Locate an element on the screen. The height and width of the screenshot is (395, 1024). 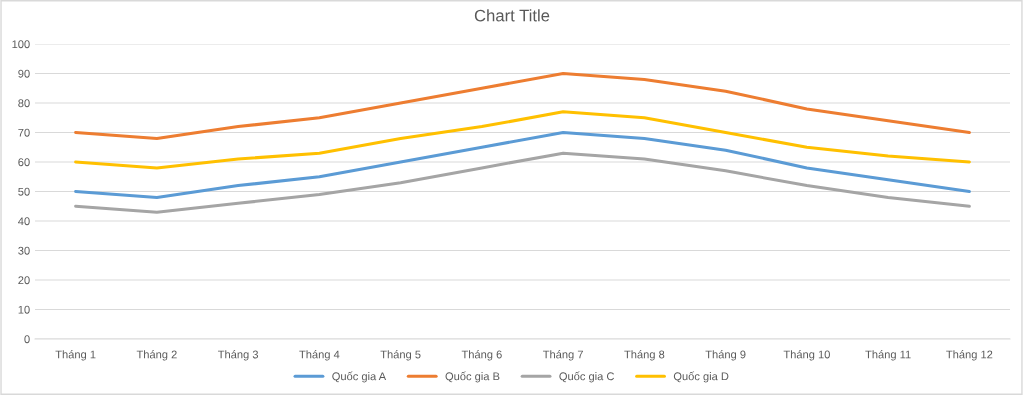
x-tick-label: Tháng 5 is located at coordinates (400, 355).